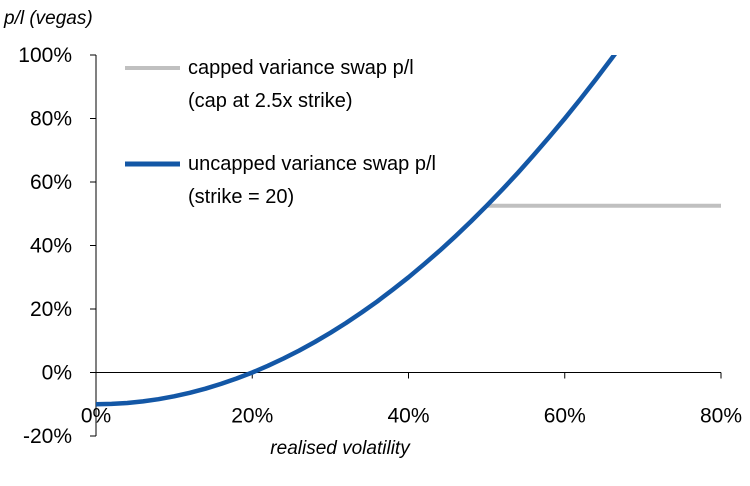 Image resolution: width=750 pixels, height=486 pixels. I want to click on legend-label-uncapped-line2: (strike = 20), so click(241, 197).